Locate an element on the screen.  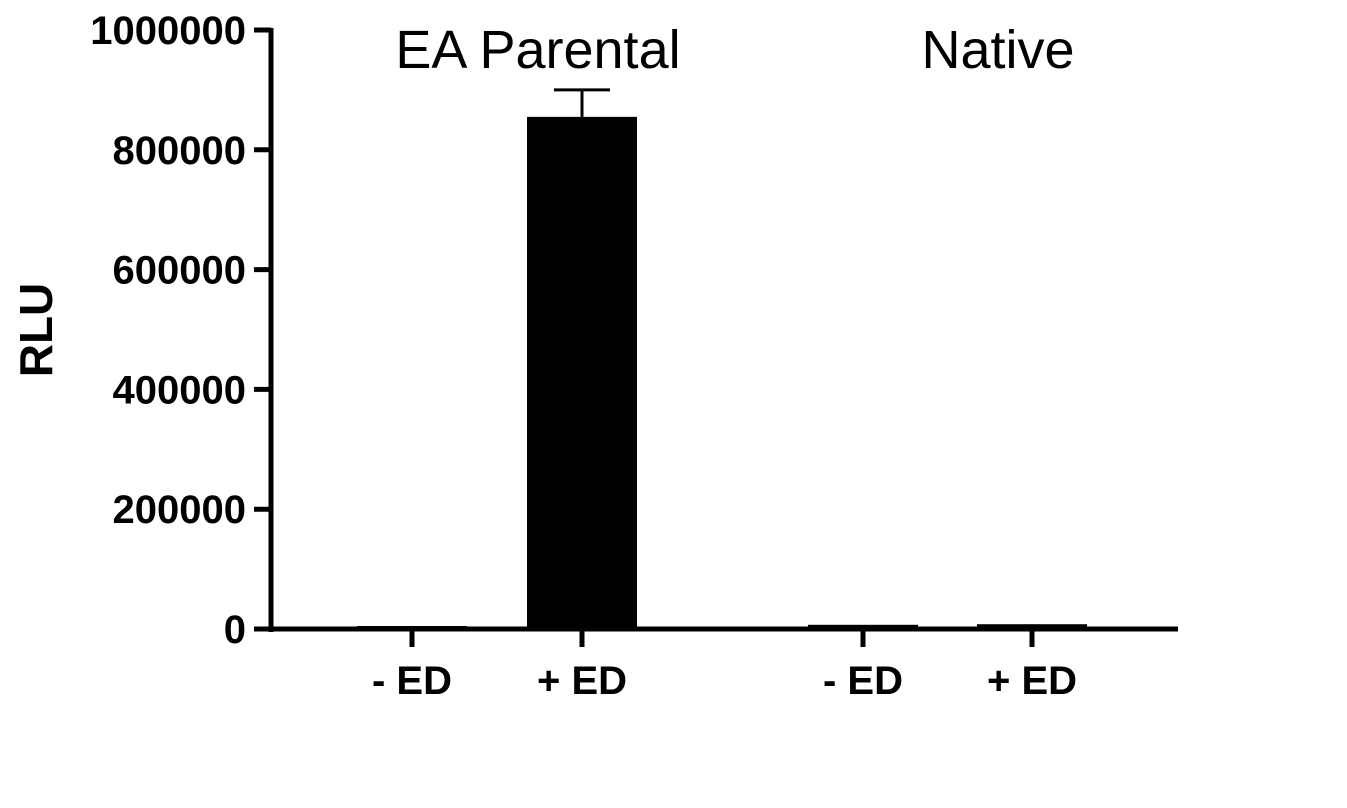
y-tick-label: 600000 is located at coordinates (179, 271).